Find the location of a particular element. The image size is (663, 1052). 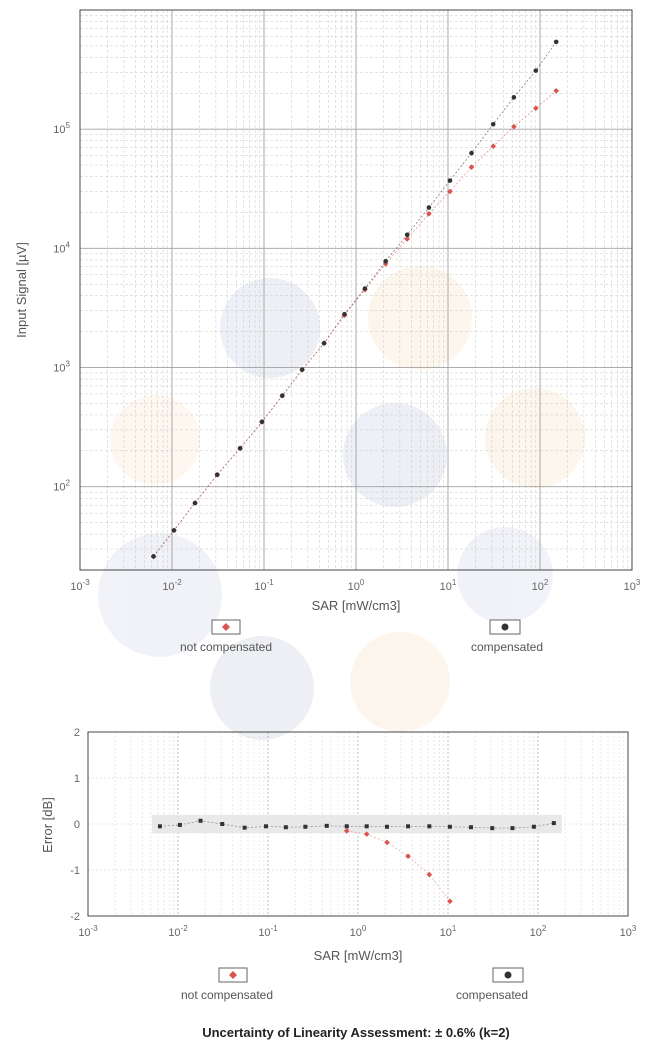

chart2-x-ticks: 10⁻³ 10⁻² 10⁻¹ 10⁰ 10¹ 10² 10³ is located at coordinates (357, 931).